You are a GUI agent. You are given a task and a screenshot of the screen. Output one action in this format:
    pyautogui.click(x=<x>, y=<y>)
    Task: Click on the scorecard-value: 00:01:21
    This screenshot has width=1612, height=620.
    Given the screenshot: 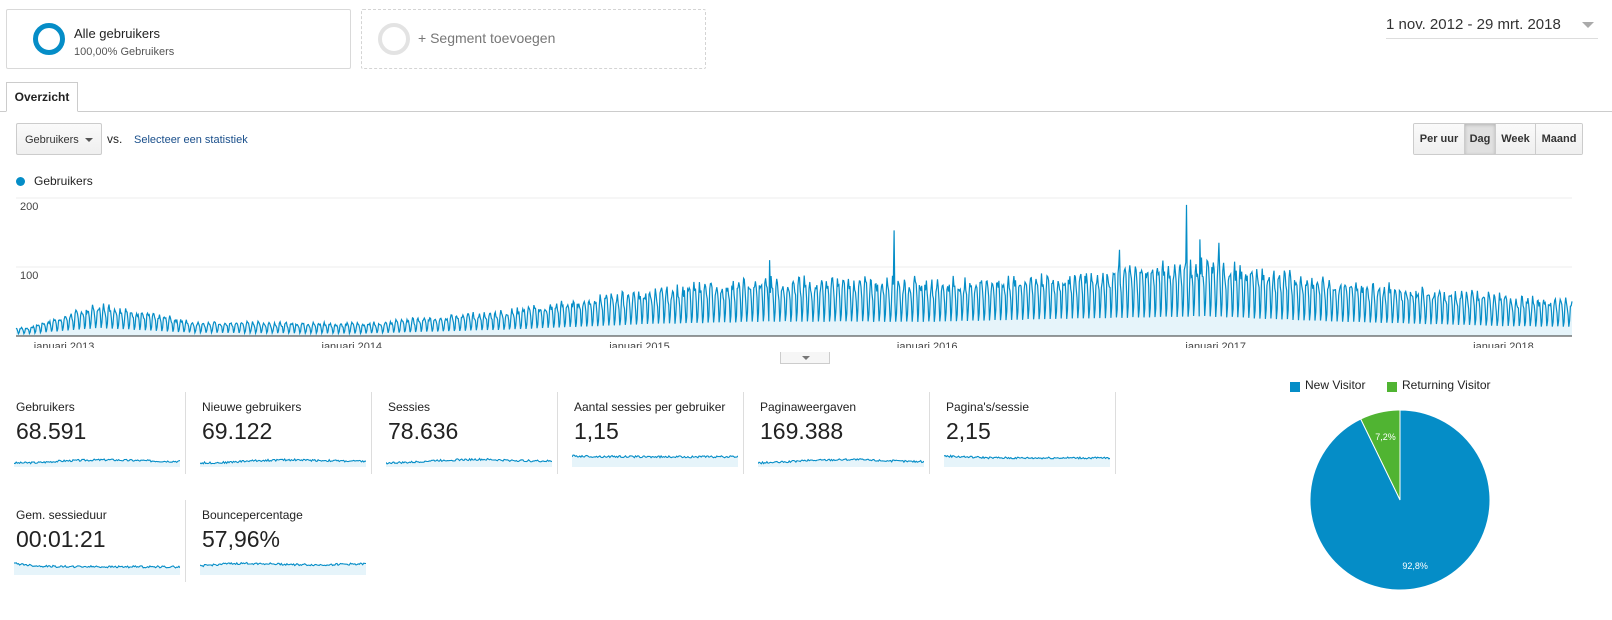 What is the action you would take?
    pyautogui.click(x=61, y=539)
    